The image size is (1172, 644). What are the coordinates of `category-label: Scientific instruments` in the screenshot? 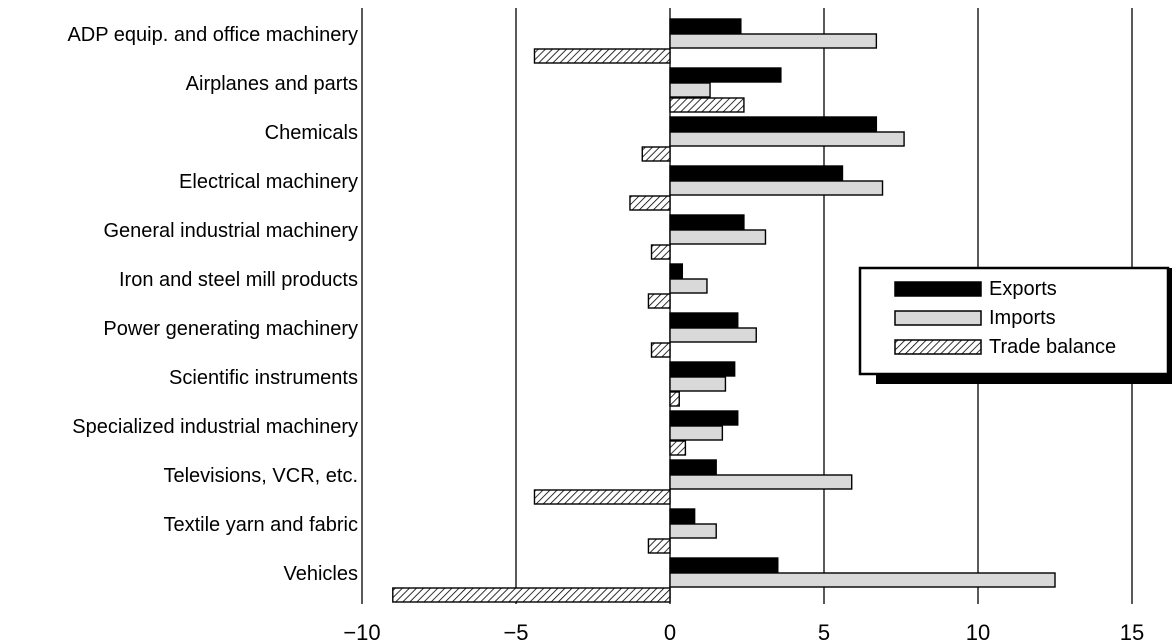 It's located at (263, 378).